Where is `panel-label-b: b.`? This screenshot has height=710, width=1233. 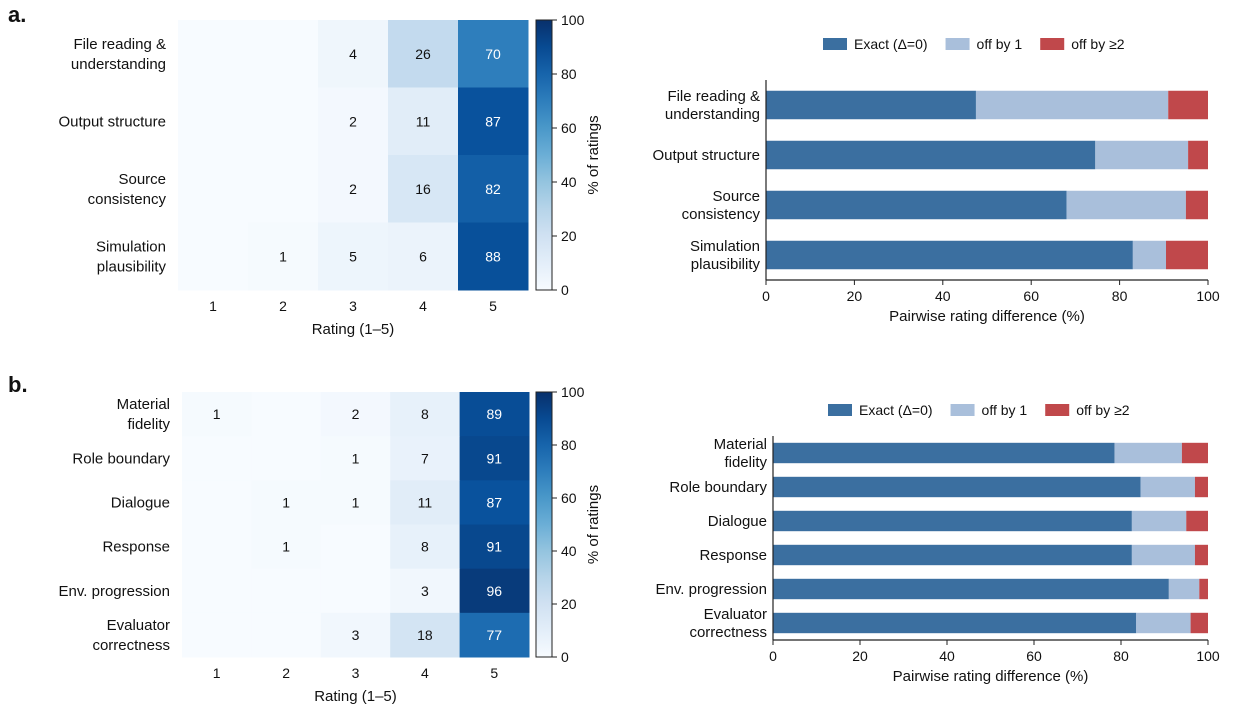
panel-label-b: b. is located at coordinates (18, 384).